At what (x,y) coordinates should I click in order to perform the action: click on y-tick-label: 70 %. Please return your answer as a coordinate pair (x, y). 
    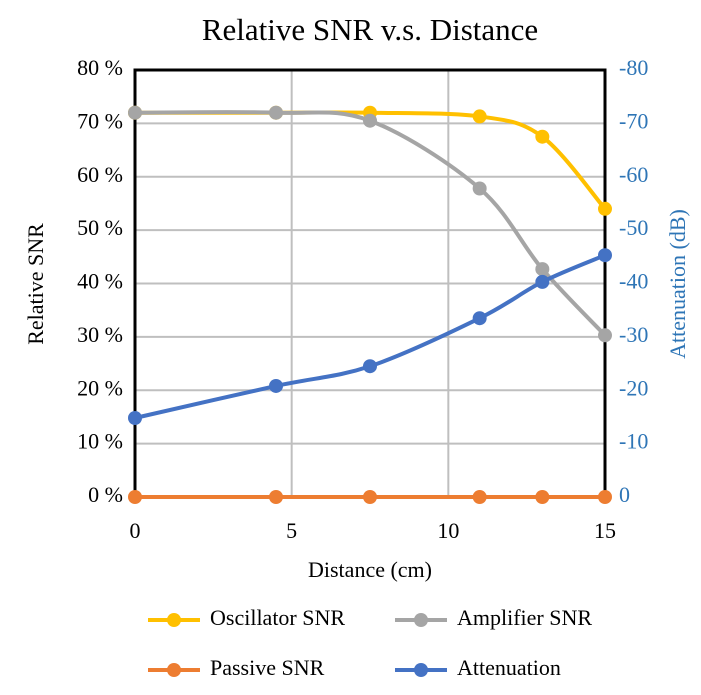
    Looking at the image, I should click on (100, 120).